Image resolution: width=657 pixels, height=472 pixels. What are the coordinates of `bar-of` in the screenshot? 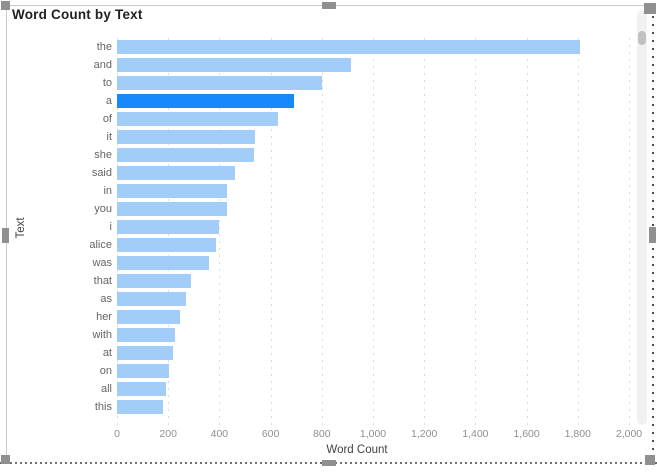 It's located at (198, 119).